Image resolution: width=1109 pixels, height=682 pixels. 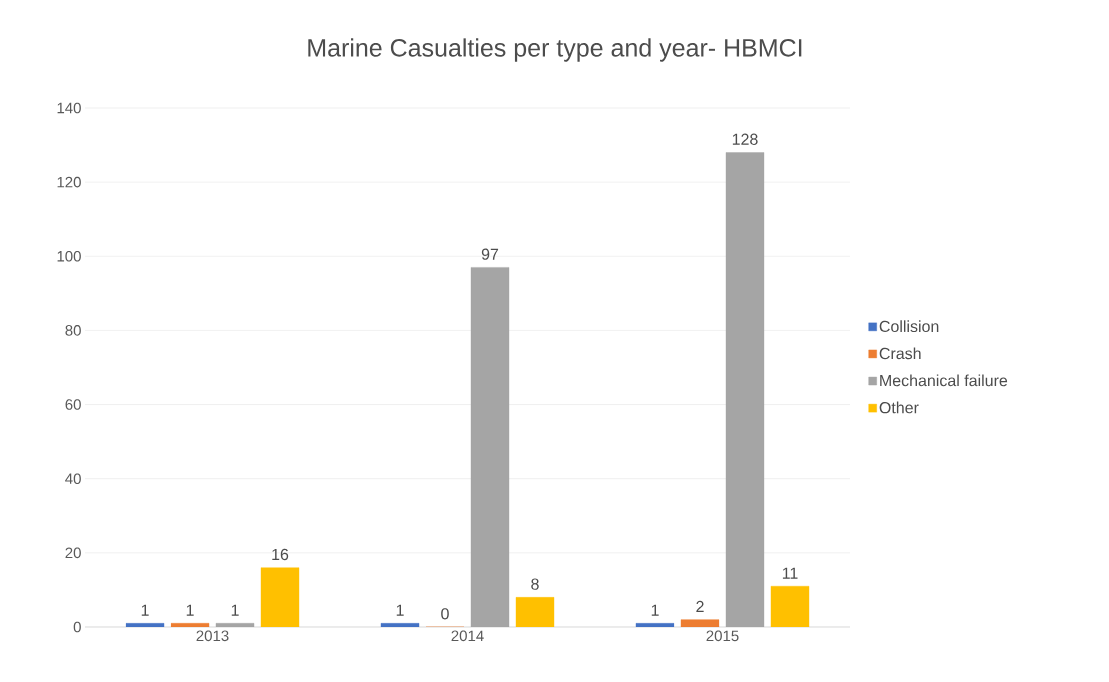 What do you see at coordinates (944, 380) in the screenshot?
I see `legend-label: Mechanical failure` at bounding box center [944, 380].